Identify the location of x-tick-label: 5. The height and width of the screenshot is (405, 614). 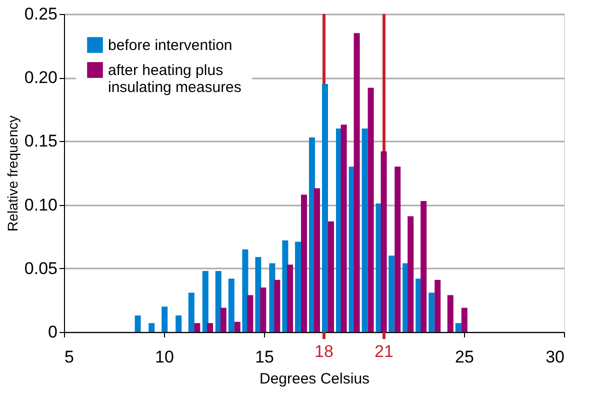
(69, 357).